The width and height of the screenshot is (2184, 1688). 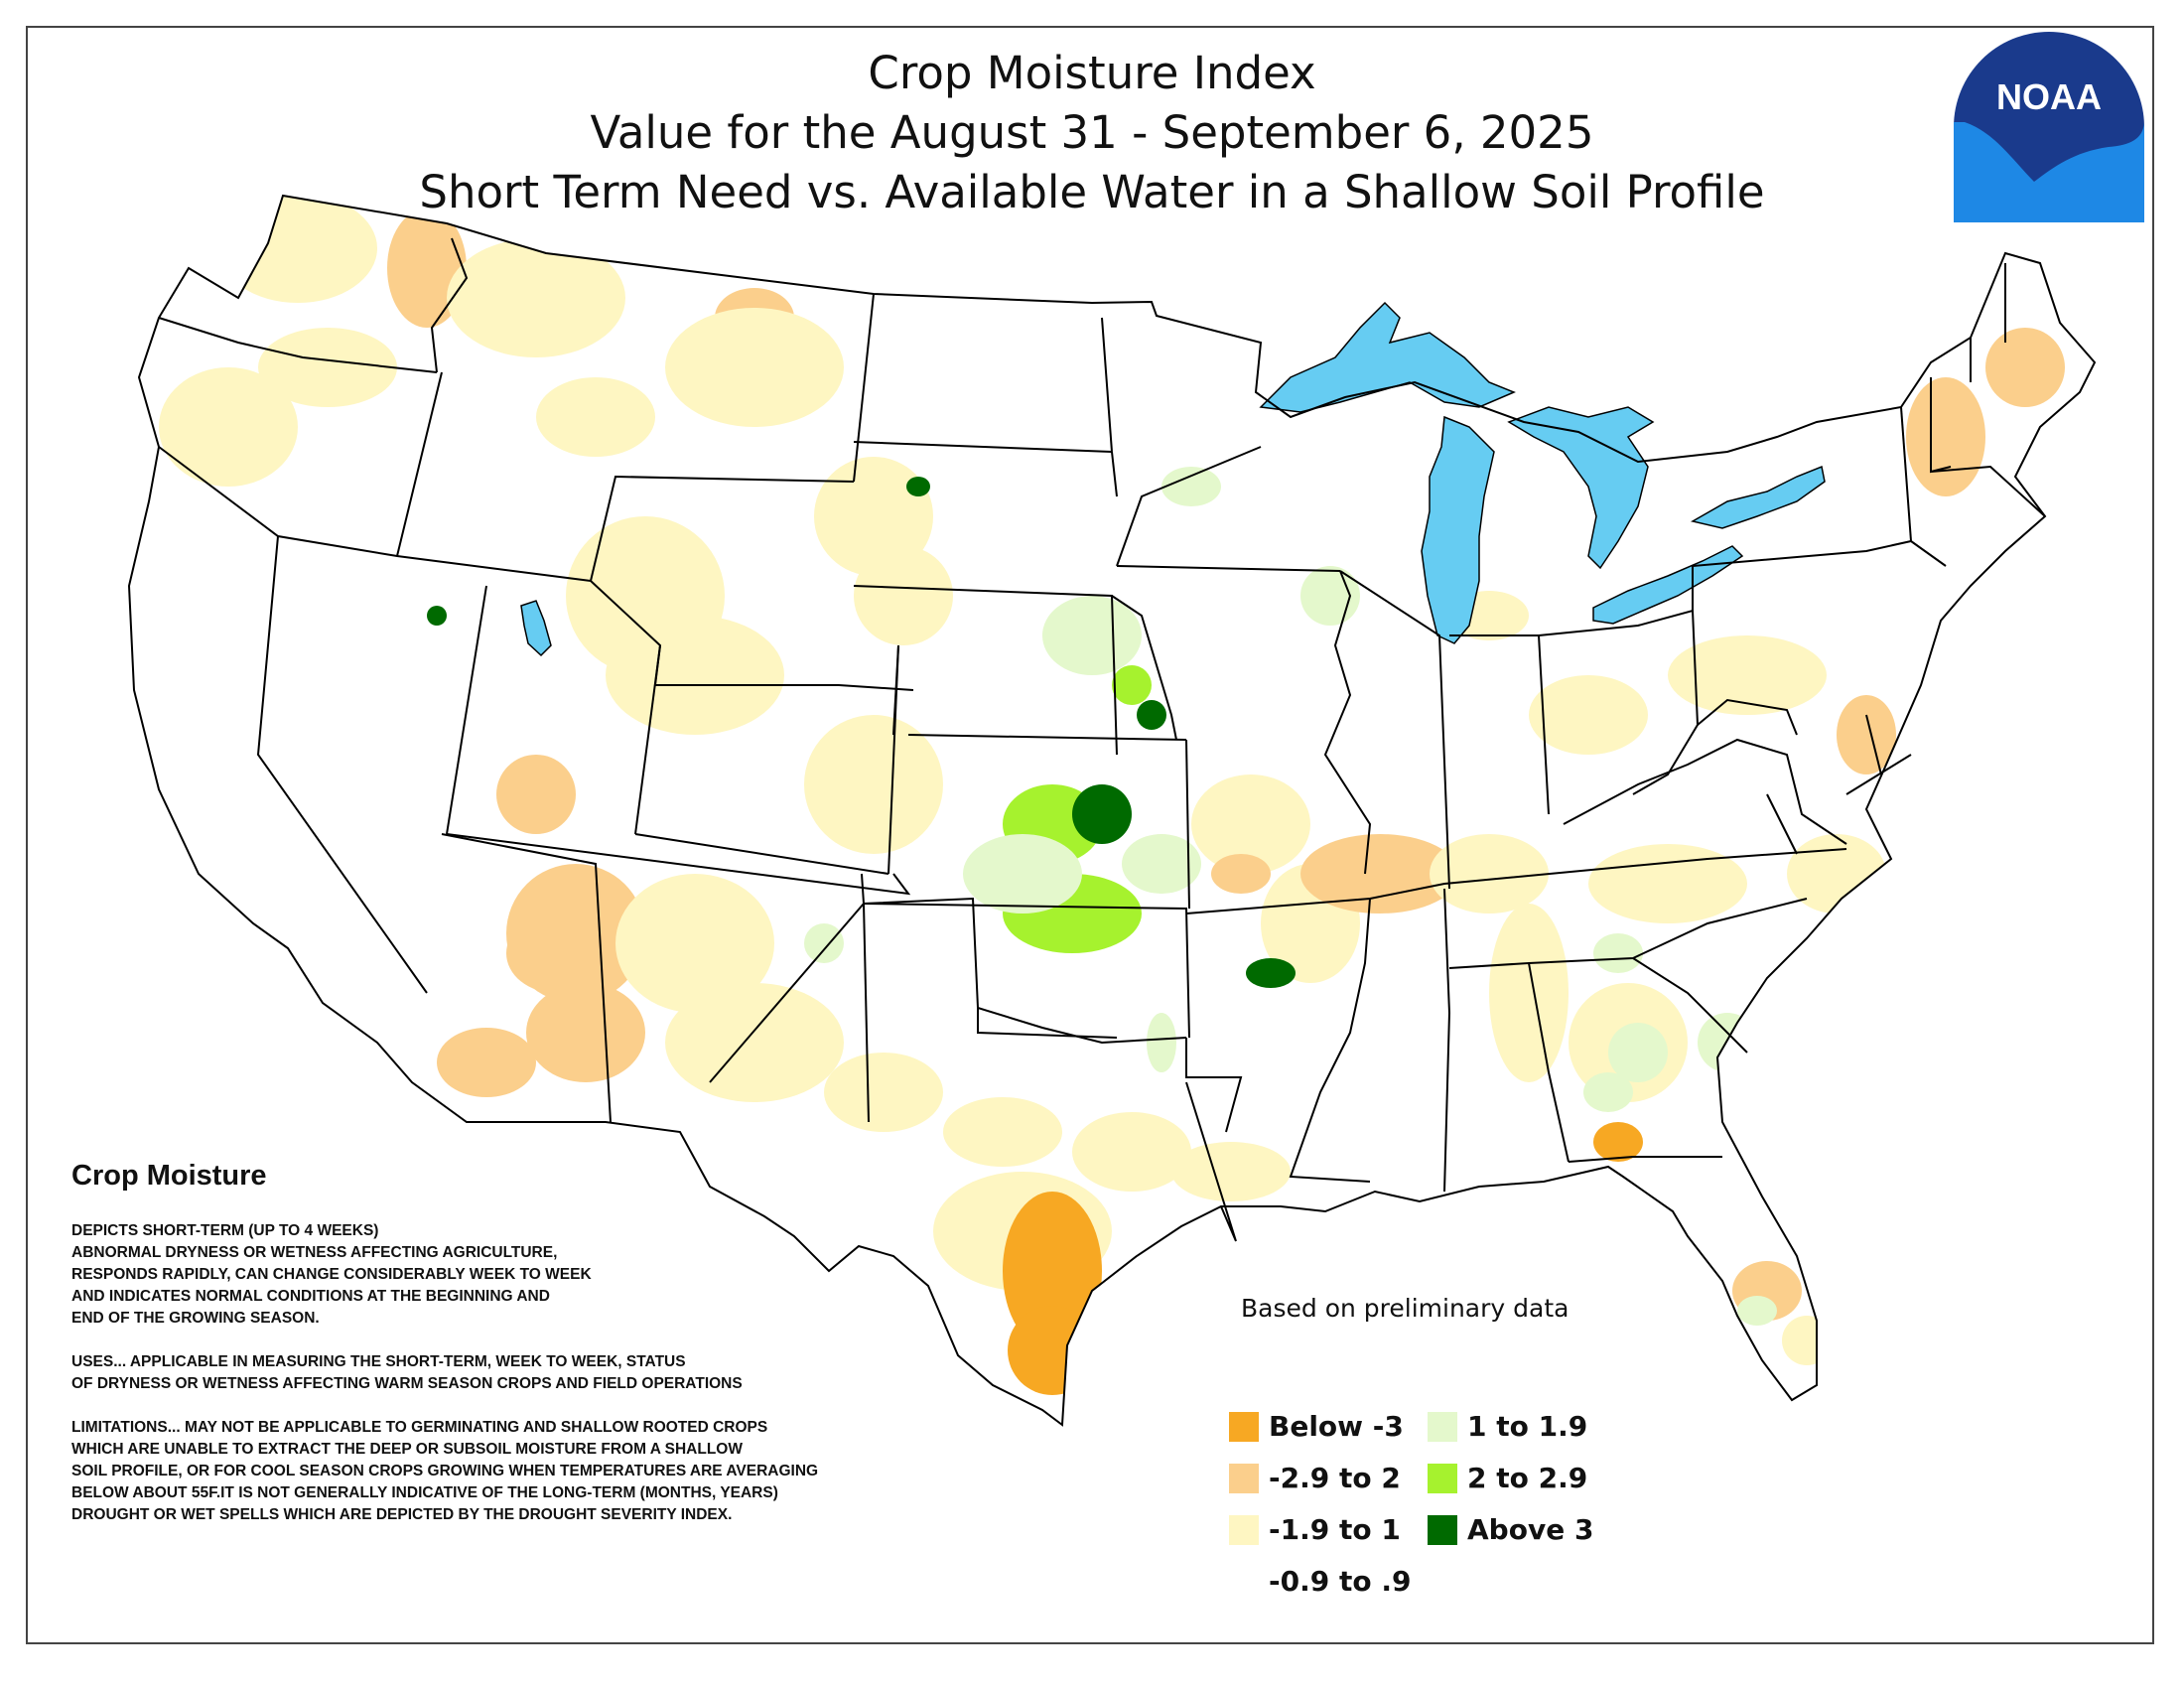 What do you see at coordinates (1335, 1529) in the screenshot?
I see `legend-label: -1.9 to 1` at bounding box center [1335, 1529].